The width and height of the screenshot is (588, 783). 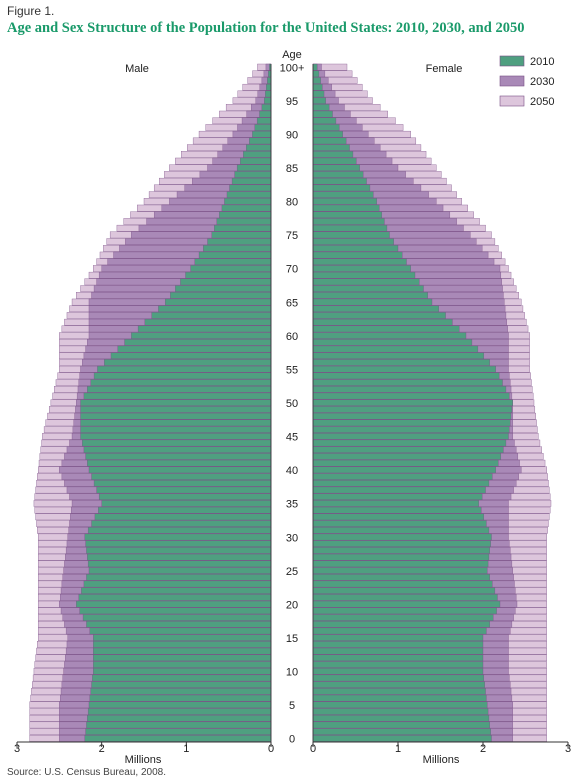 What do you see at coordinates (292, 55) in the screenshot?
I see `age-axis-title: Age` at bounding box center [292, 55].